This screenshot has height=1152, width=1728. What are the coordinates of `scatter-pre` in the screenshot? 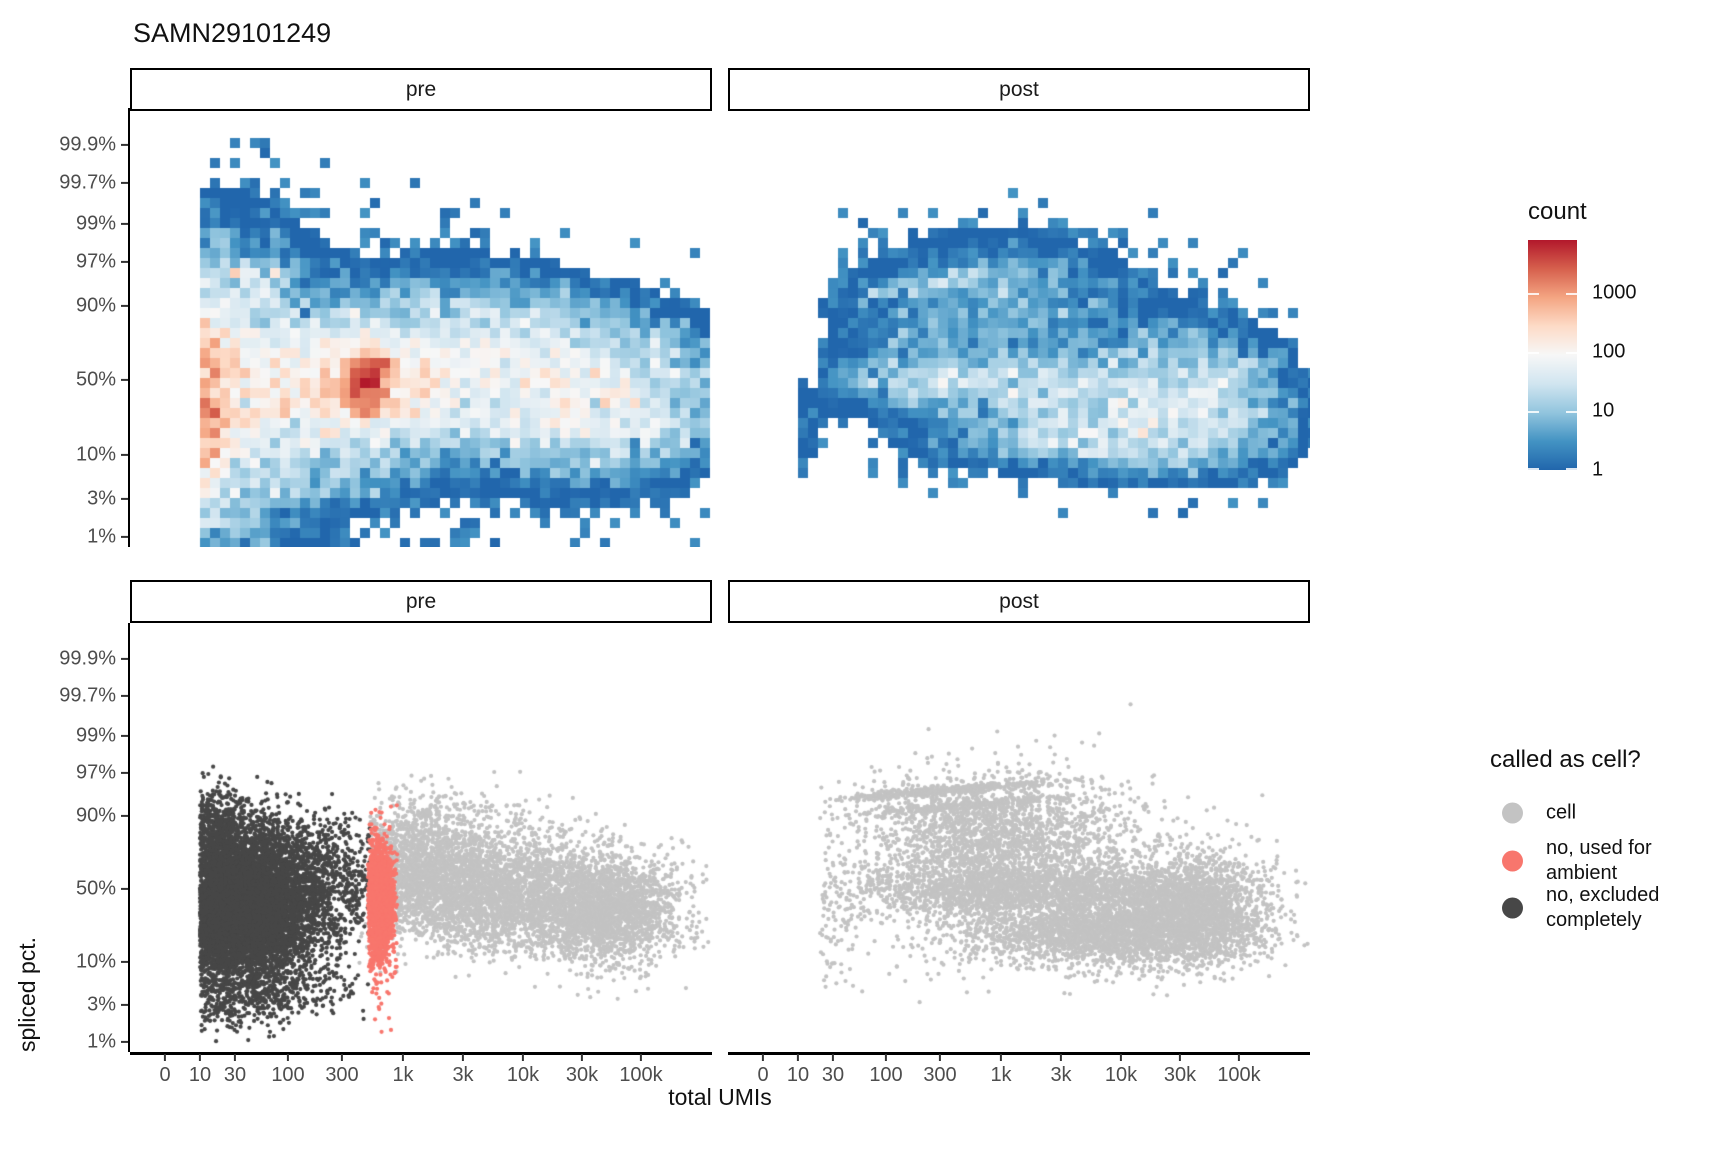 It's located at (421, 837).